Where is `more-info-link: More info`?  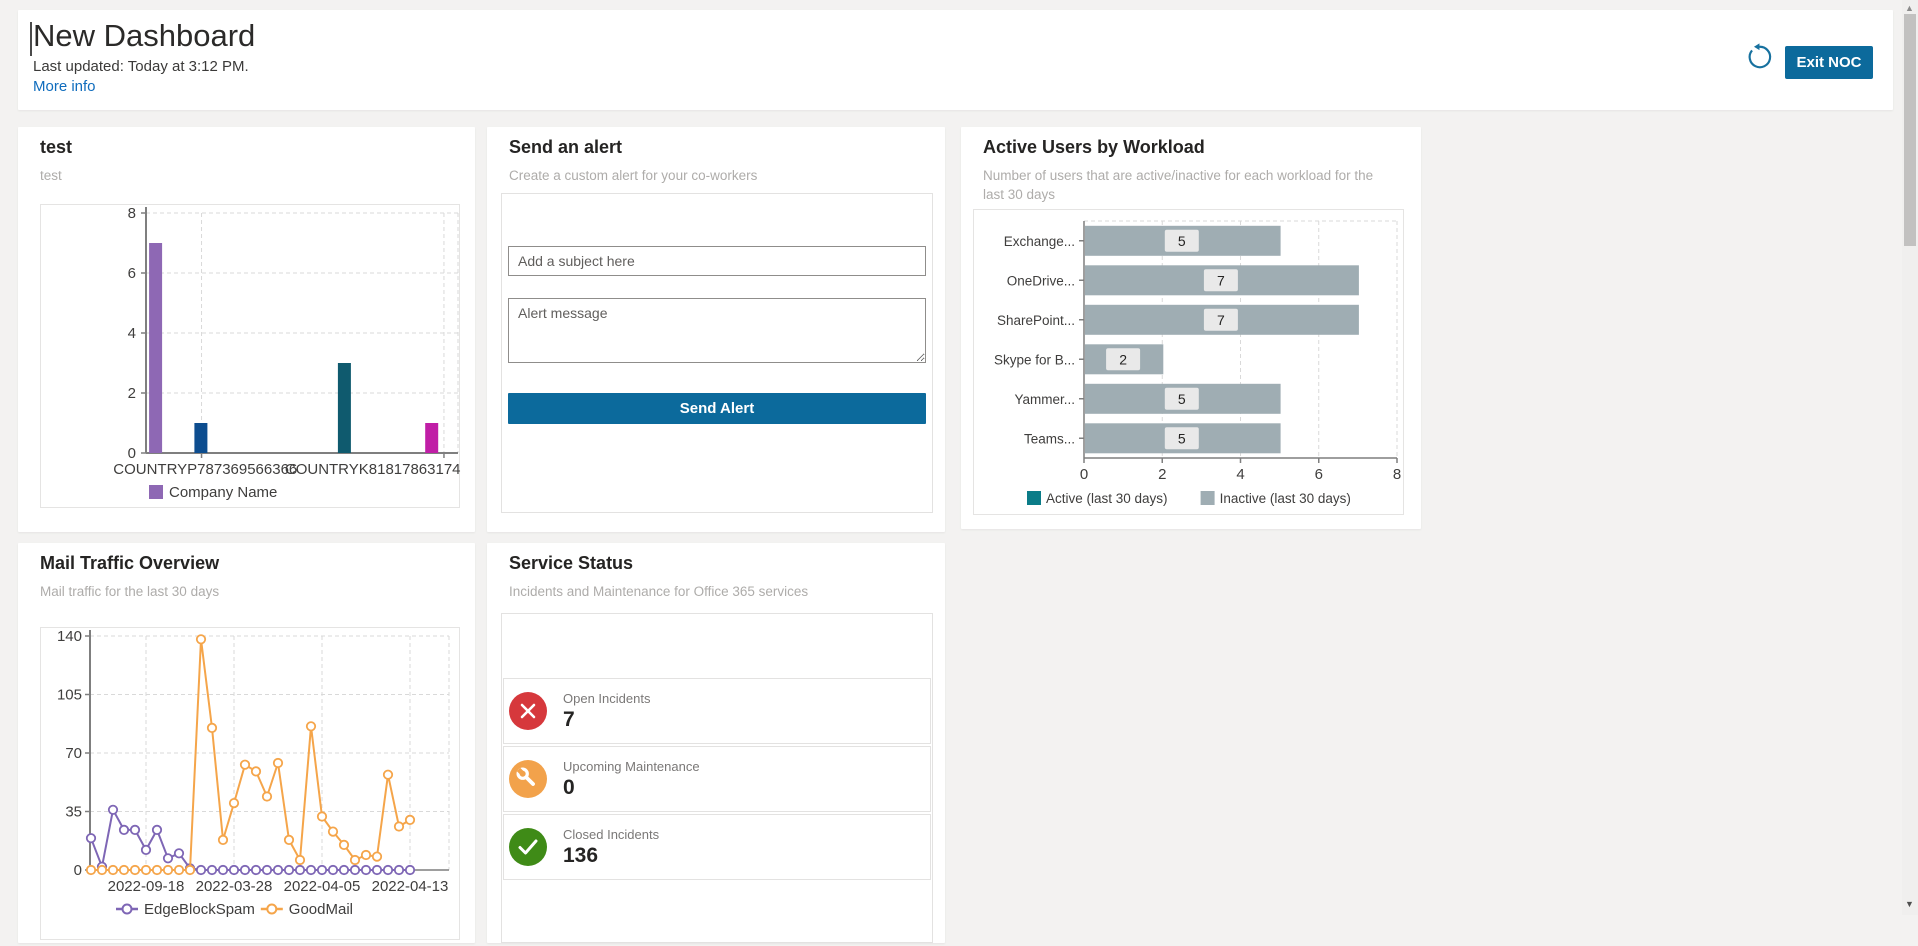 more-info-link: More info is located at coordinates (64, 86).